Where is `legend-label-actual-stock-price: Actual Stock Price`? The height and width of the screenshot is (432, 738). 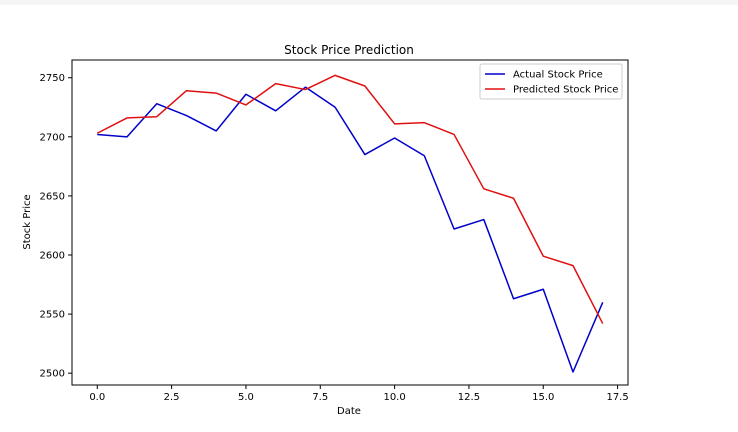 legend-label-actual-stock-price: Actual Stock Price is located at coordinates (558, 75).